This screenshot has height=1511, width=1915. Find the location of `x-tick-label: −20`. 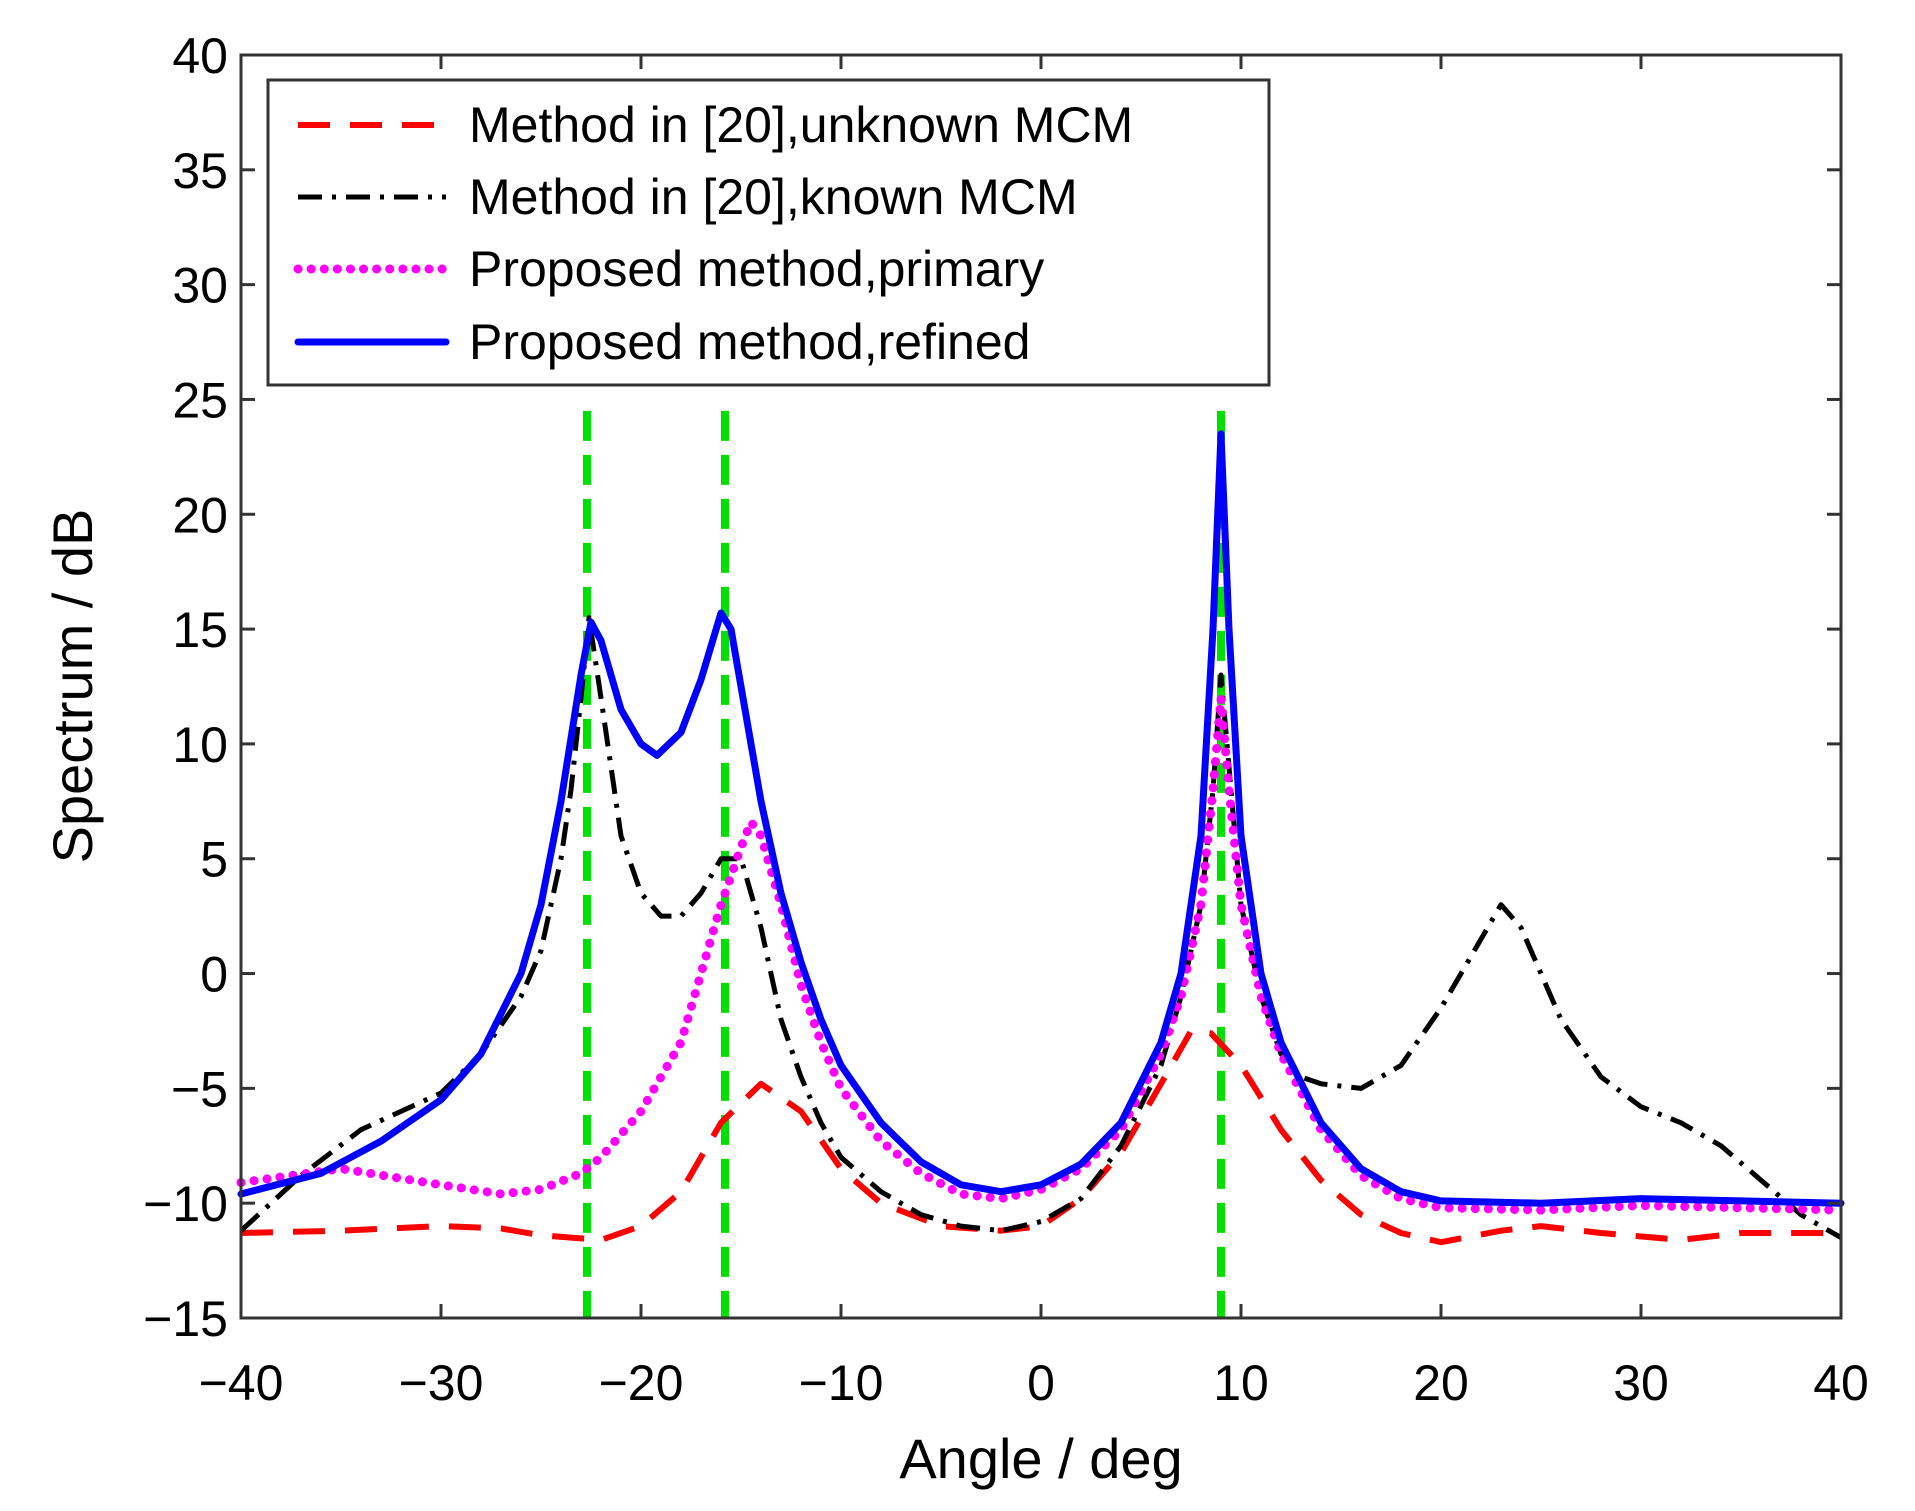

x-tick-label: −20 is located at coordinates (641, 1383).